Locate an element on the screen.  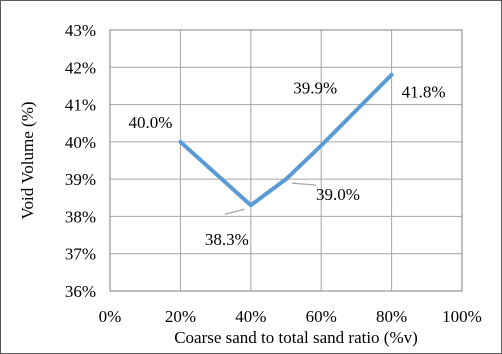
data-label: 39.9% is located at coordinates (315, 88).